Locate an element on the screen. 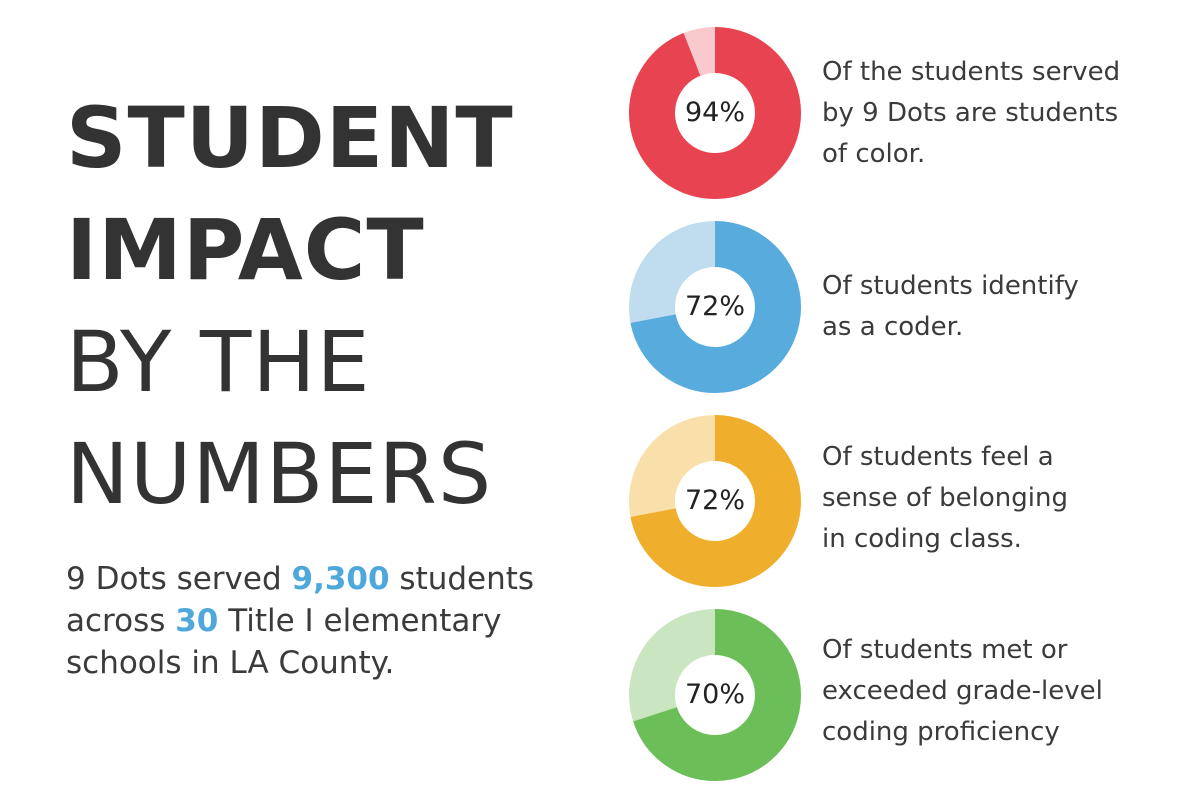 The height and width of the screenshot is (800, 1200). desc-line: of color. is located at coordinates (874, 154).